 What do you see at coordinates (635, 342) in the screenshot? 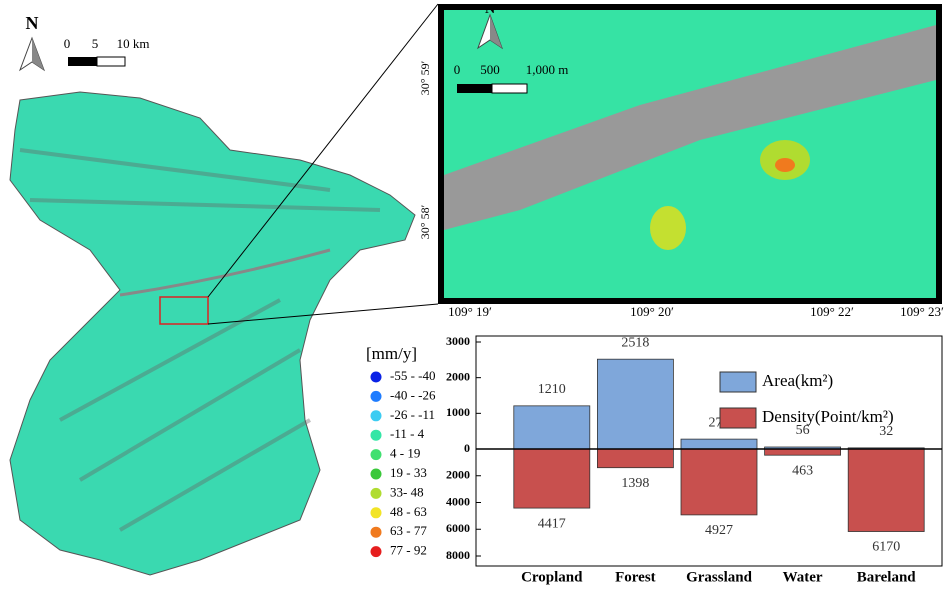
I see `value-label: 2518` at bounding box center [635, 342].